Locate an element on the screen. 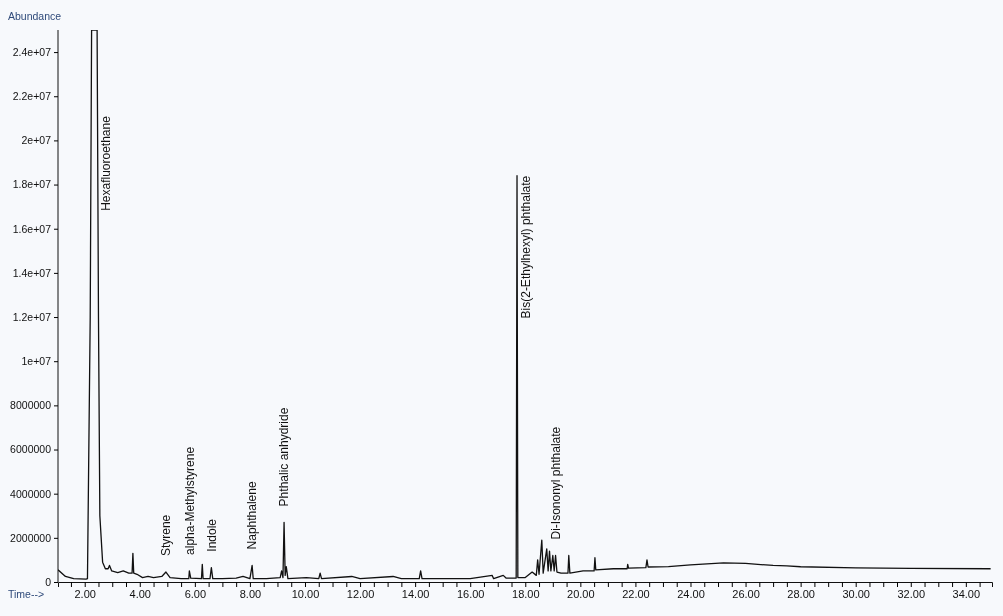  annotation: Hexafluoroethane is located at coordinates (106, 163).